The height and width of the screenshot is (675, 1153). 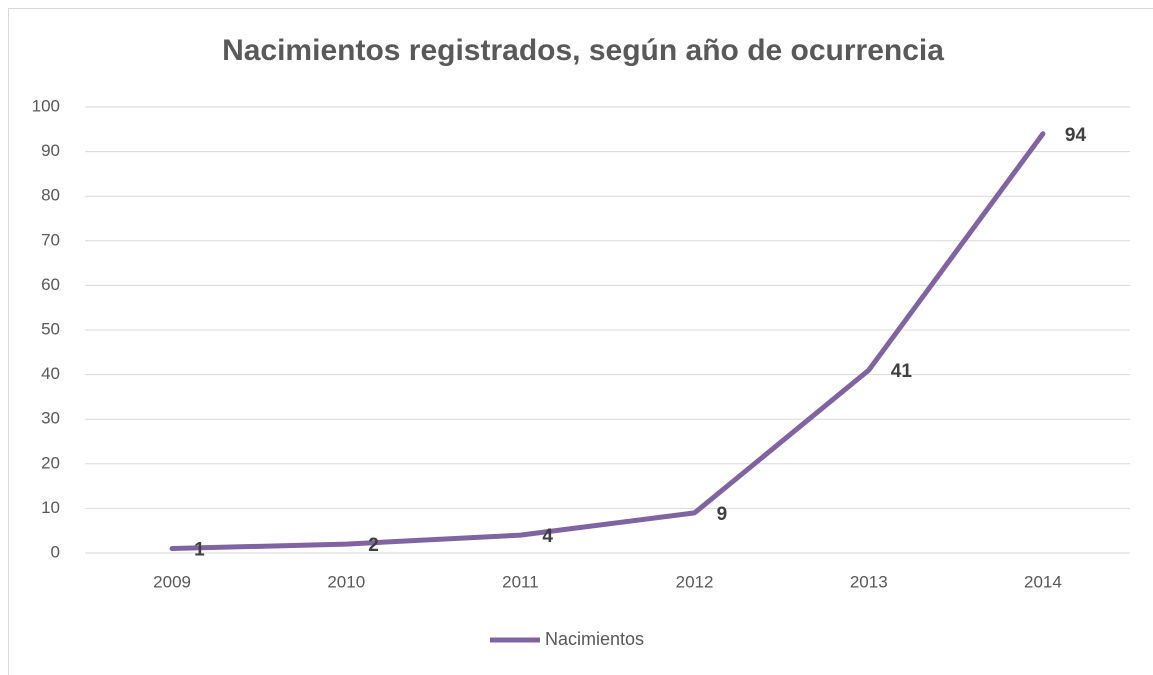 What do you see at coordinates (722, 514) in the screenshot?
I see `data-label: 9` at bounding box center [722, 514].